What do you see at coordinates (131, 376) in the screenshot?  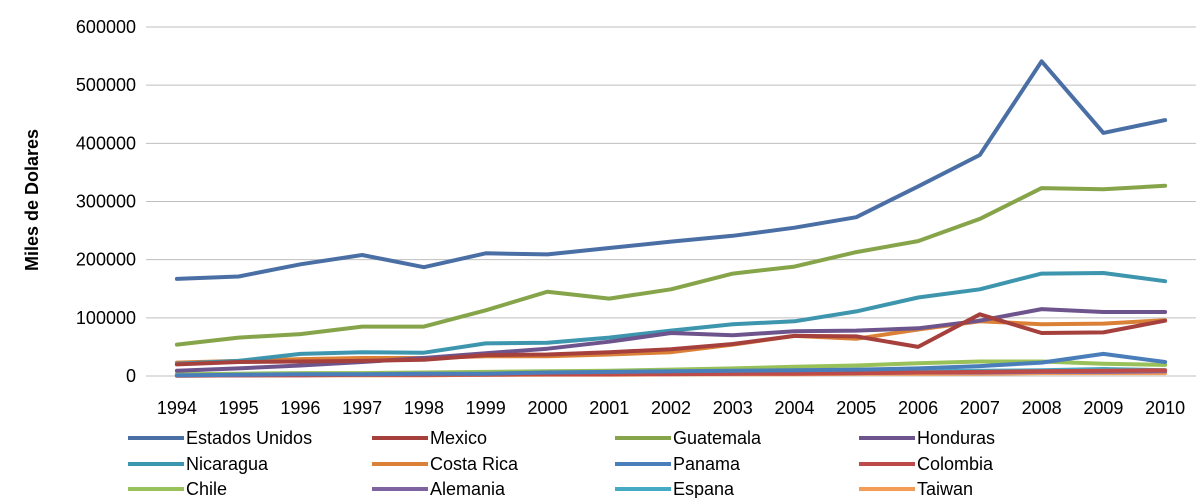 I see `y-tick-label: 0` at bounding box center [131, 376].